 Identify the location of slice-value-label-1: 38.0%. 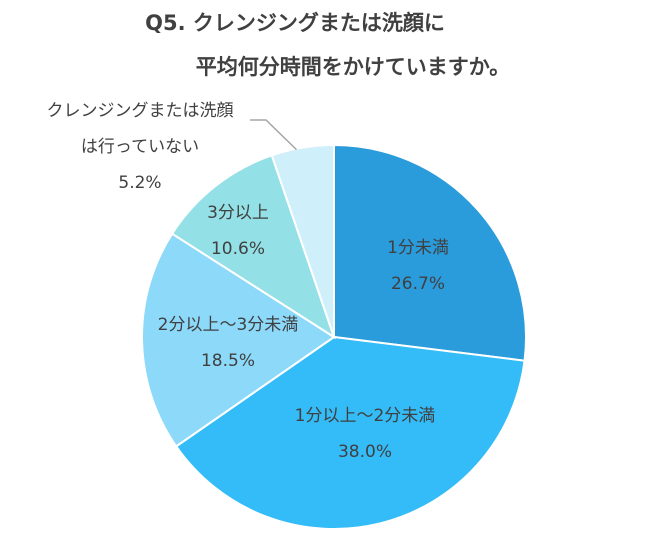
(365, 452).